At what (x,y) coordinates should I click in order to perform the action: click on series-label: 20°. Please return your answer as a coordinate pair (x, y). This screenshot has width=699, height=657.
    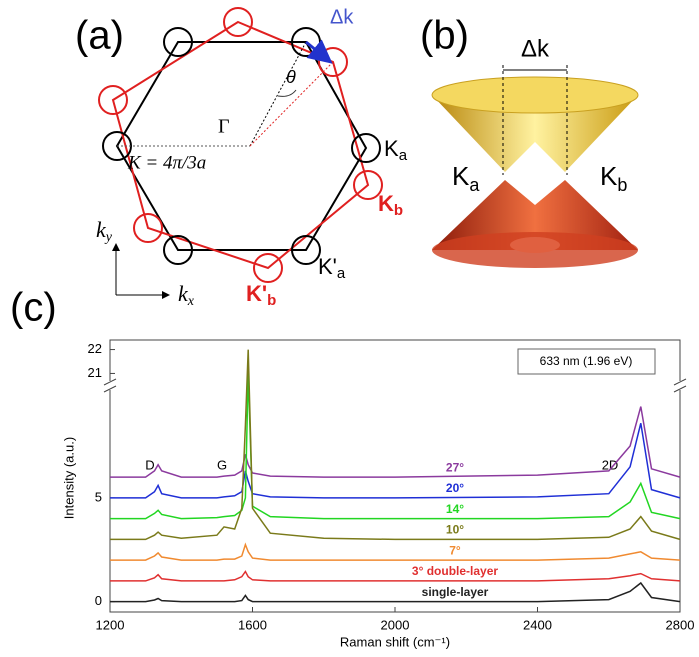
    Looking at the image, I should click on (455, 488).